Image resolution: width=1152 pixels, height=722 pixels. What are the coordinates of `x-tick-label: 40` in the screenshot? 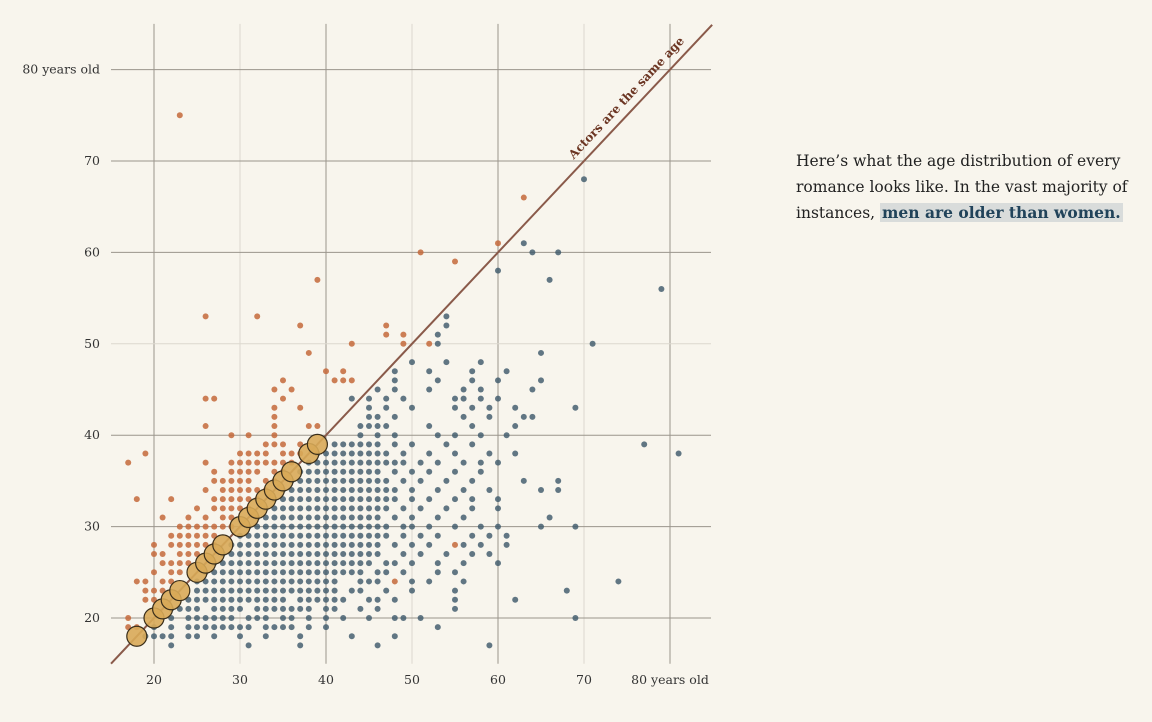 It's located at (326, 679).